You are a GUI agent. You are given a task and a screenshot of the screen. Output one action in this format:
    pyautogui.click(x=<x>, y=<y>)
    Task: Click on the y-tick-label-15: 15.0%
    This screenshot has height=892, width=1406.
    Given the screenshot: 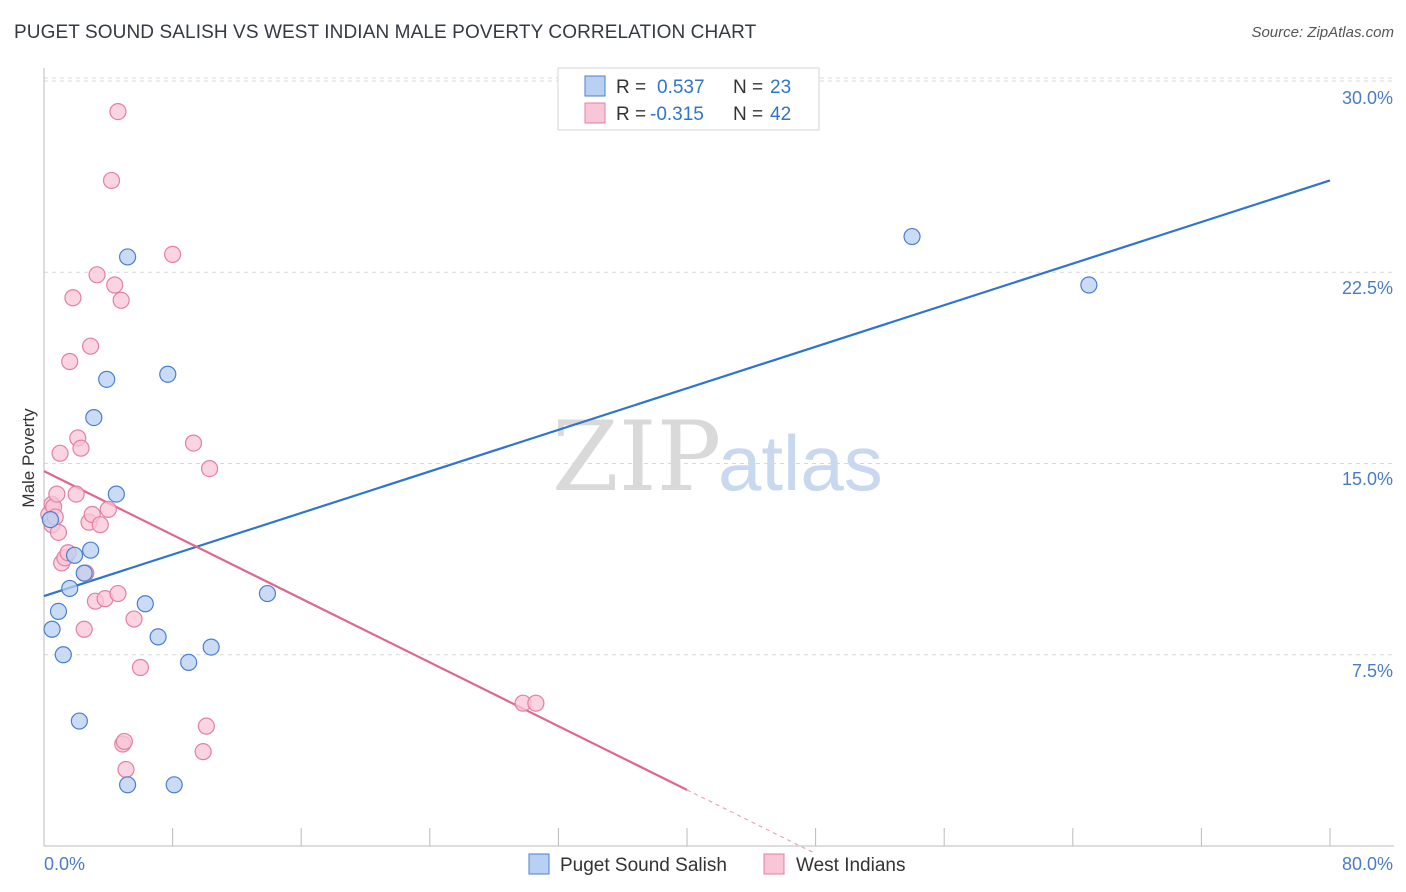 What is the action you would take?
    pyautogui.click(x=1367, y=479)
    